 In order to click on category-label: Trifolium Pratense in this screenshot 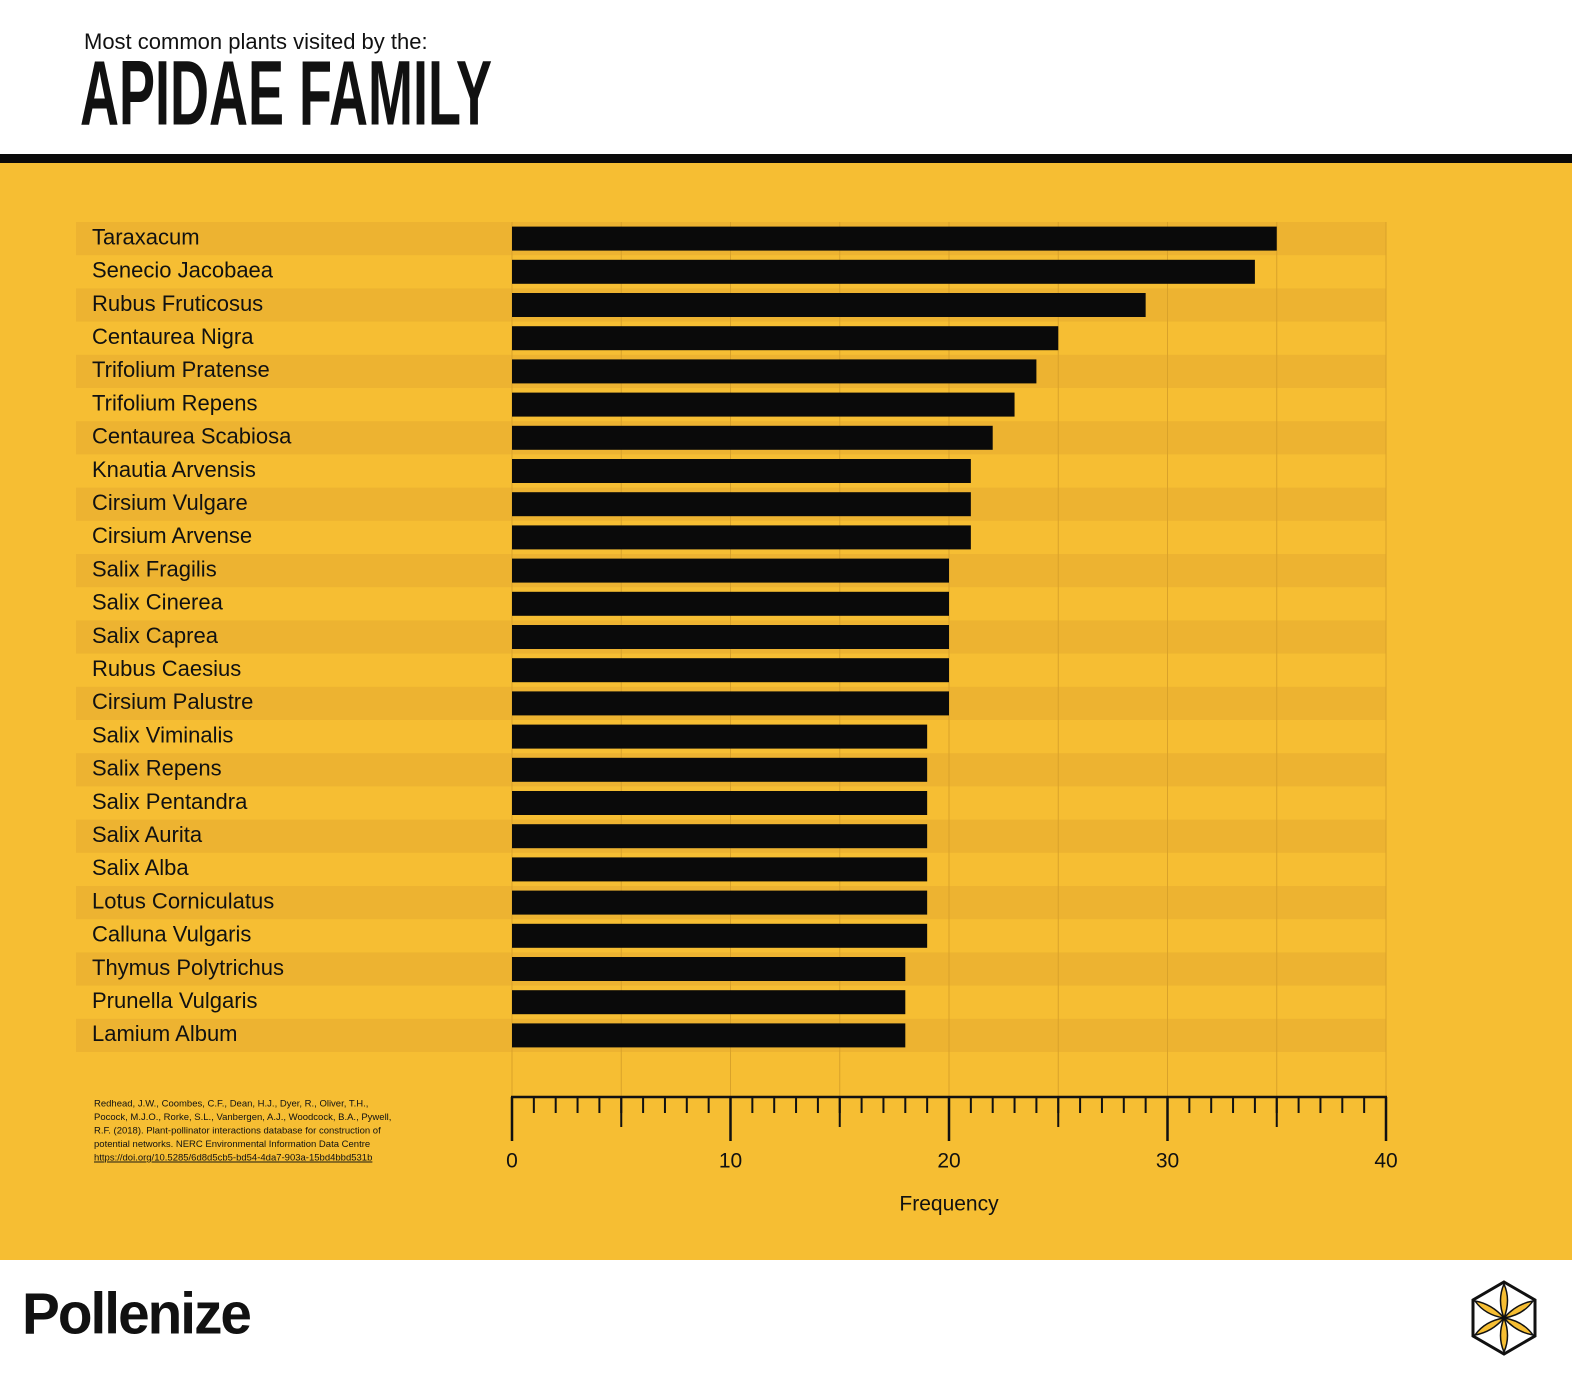, I will do `click(181, 369)`.